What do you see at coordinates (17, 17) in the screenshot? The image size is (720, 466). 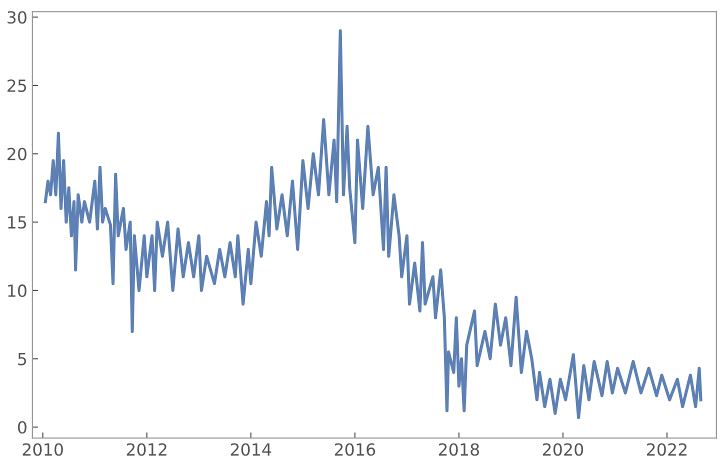 I see `y-tick-label: 30` at bounding box center [17, 17].